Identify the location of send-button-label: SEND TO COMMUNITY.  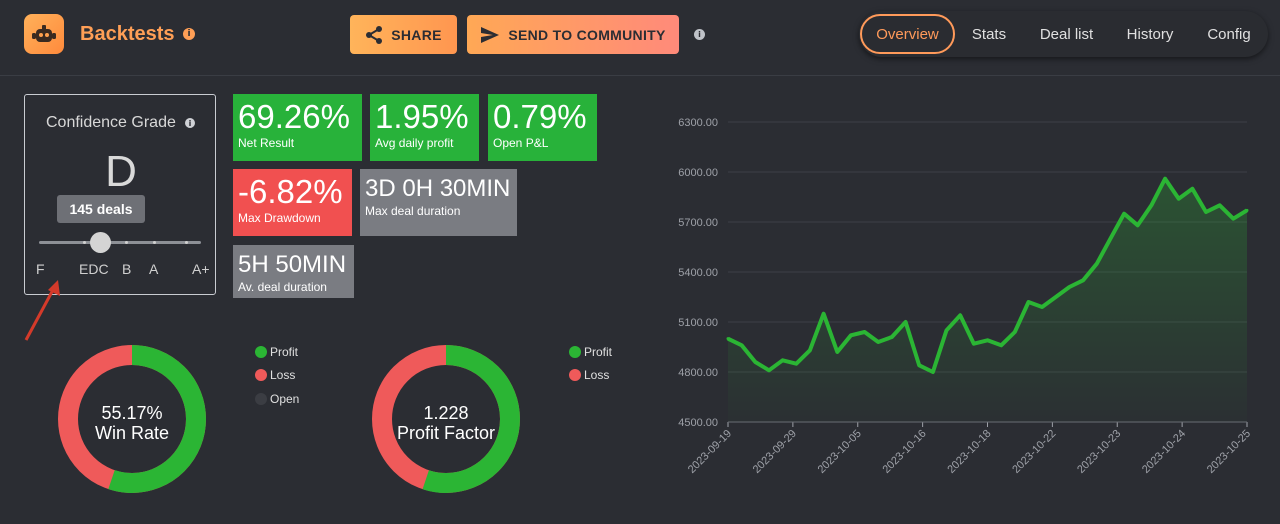
(587, 34).